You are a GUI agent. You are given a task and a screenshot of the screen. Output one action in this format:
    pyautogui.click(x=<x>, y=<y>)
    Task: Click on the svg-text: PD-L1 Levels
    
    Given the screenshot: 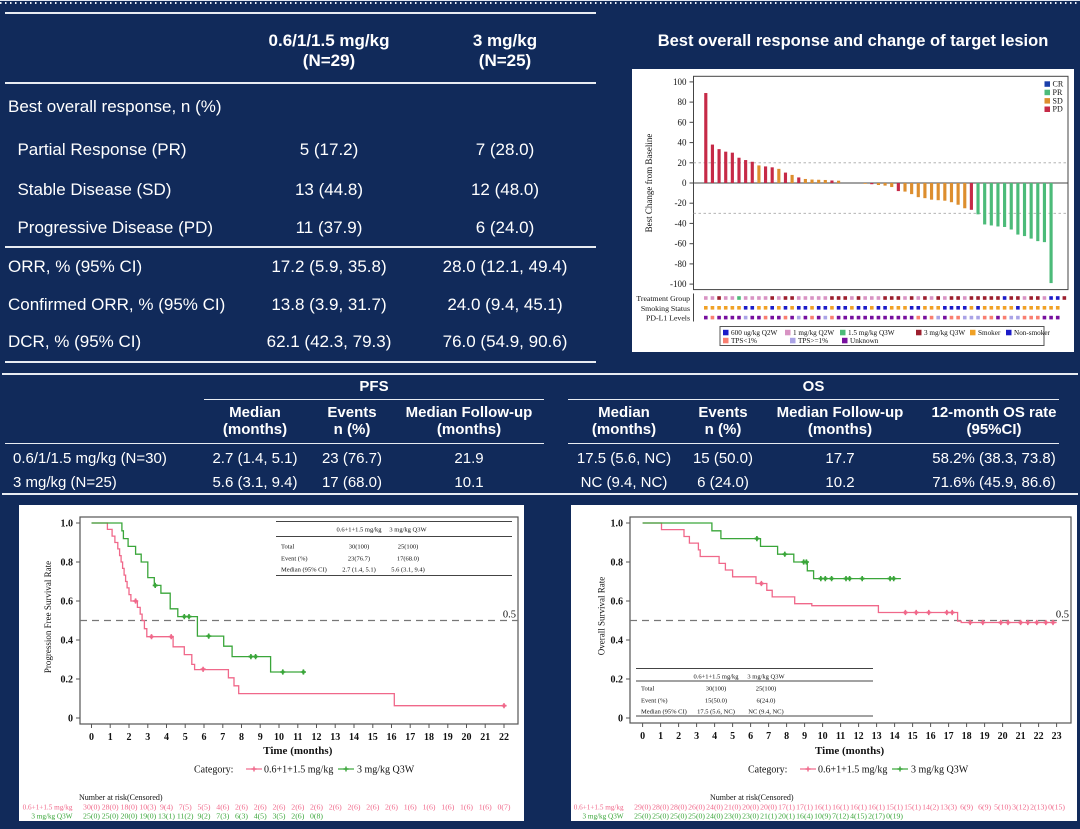 What is the action you would take?
    pyautogui.click(x=668, y=318)
    